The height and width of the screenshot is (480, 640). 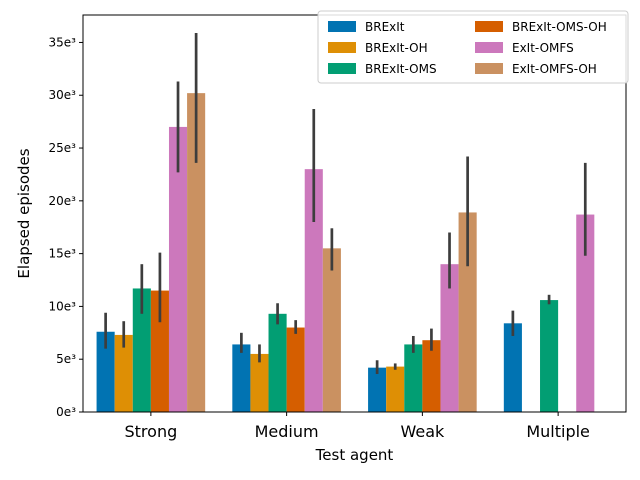 I want to click on y-tick-label: 35e³, so click(x=63, y=42).